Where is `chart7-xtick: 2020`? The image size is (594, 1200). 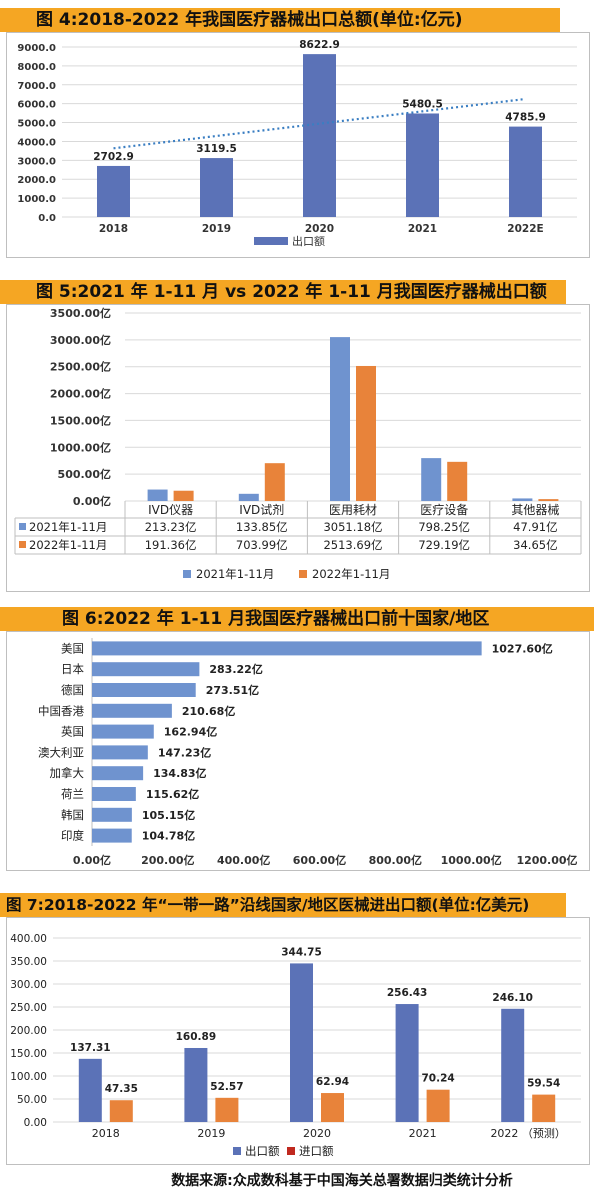 chart7-xtick: 2020 is located at coordinates (317, 1133).